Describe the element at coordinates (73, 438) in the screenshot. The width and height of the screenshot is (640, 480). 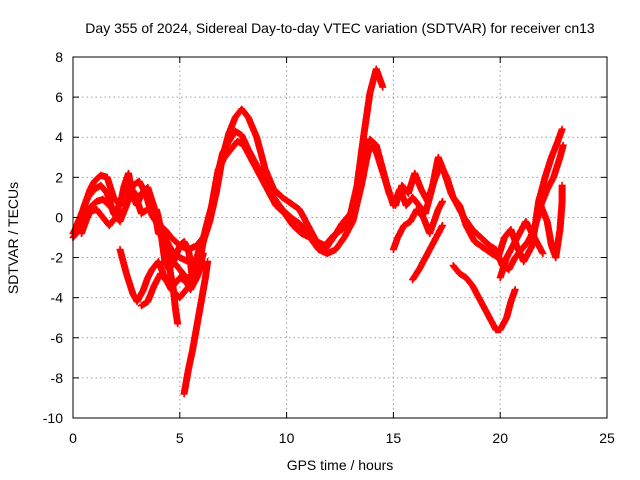
I see `x-tick-label: 0` at that location.